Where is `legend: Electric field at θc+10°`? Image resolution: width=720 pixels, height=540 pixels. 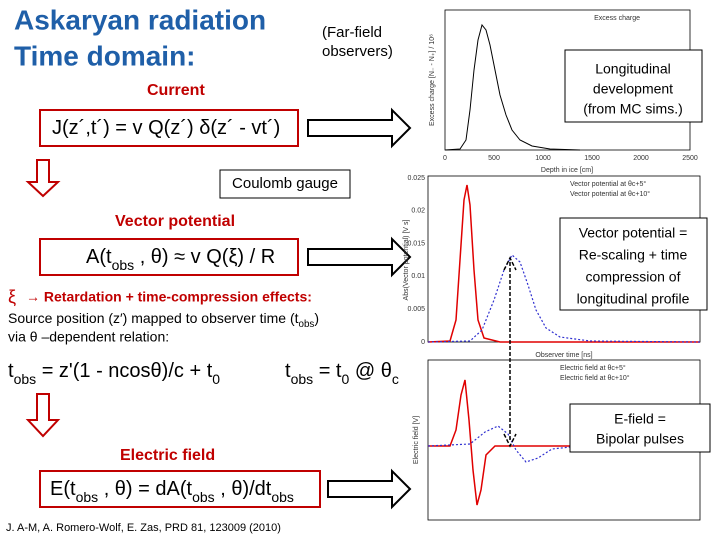 legend: Electric field at θc+10° is located at coordinates (595, 378).